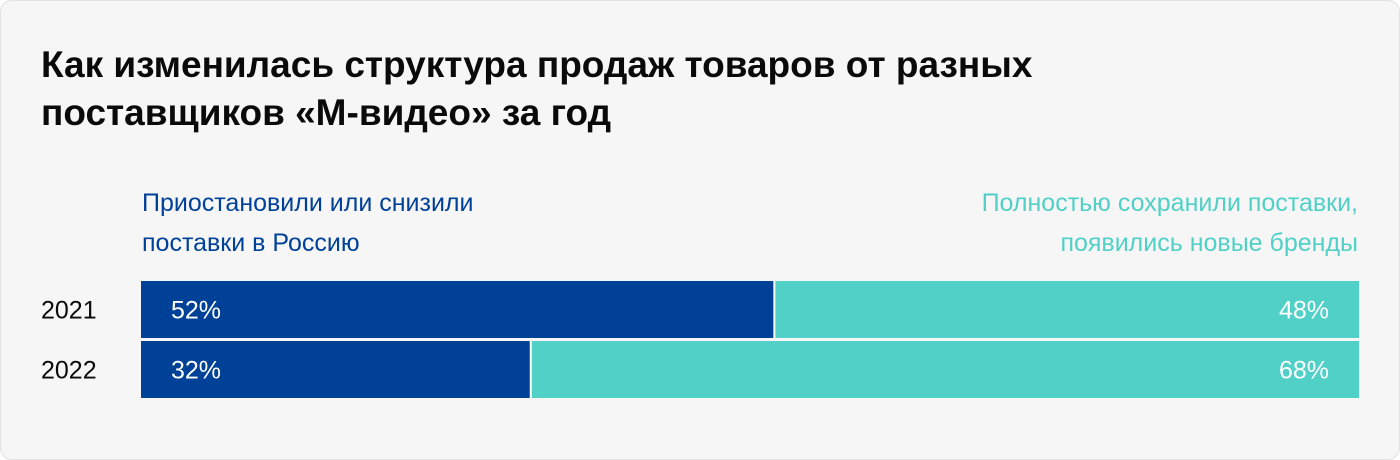  What do you see at coordinates (196, 311) in the screenshot?
I see `data-label-2021-series-0: 52%` at bounding box center [196, 311].